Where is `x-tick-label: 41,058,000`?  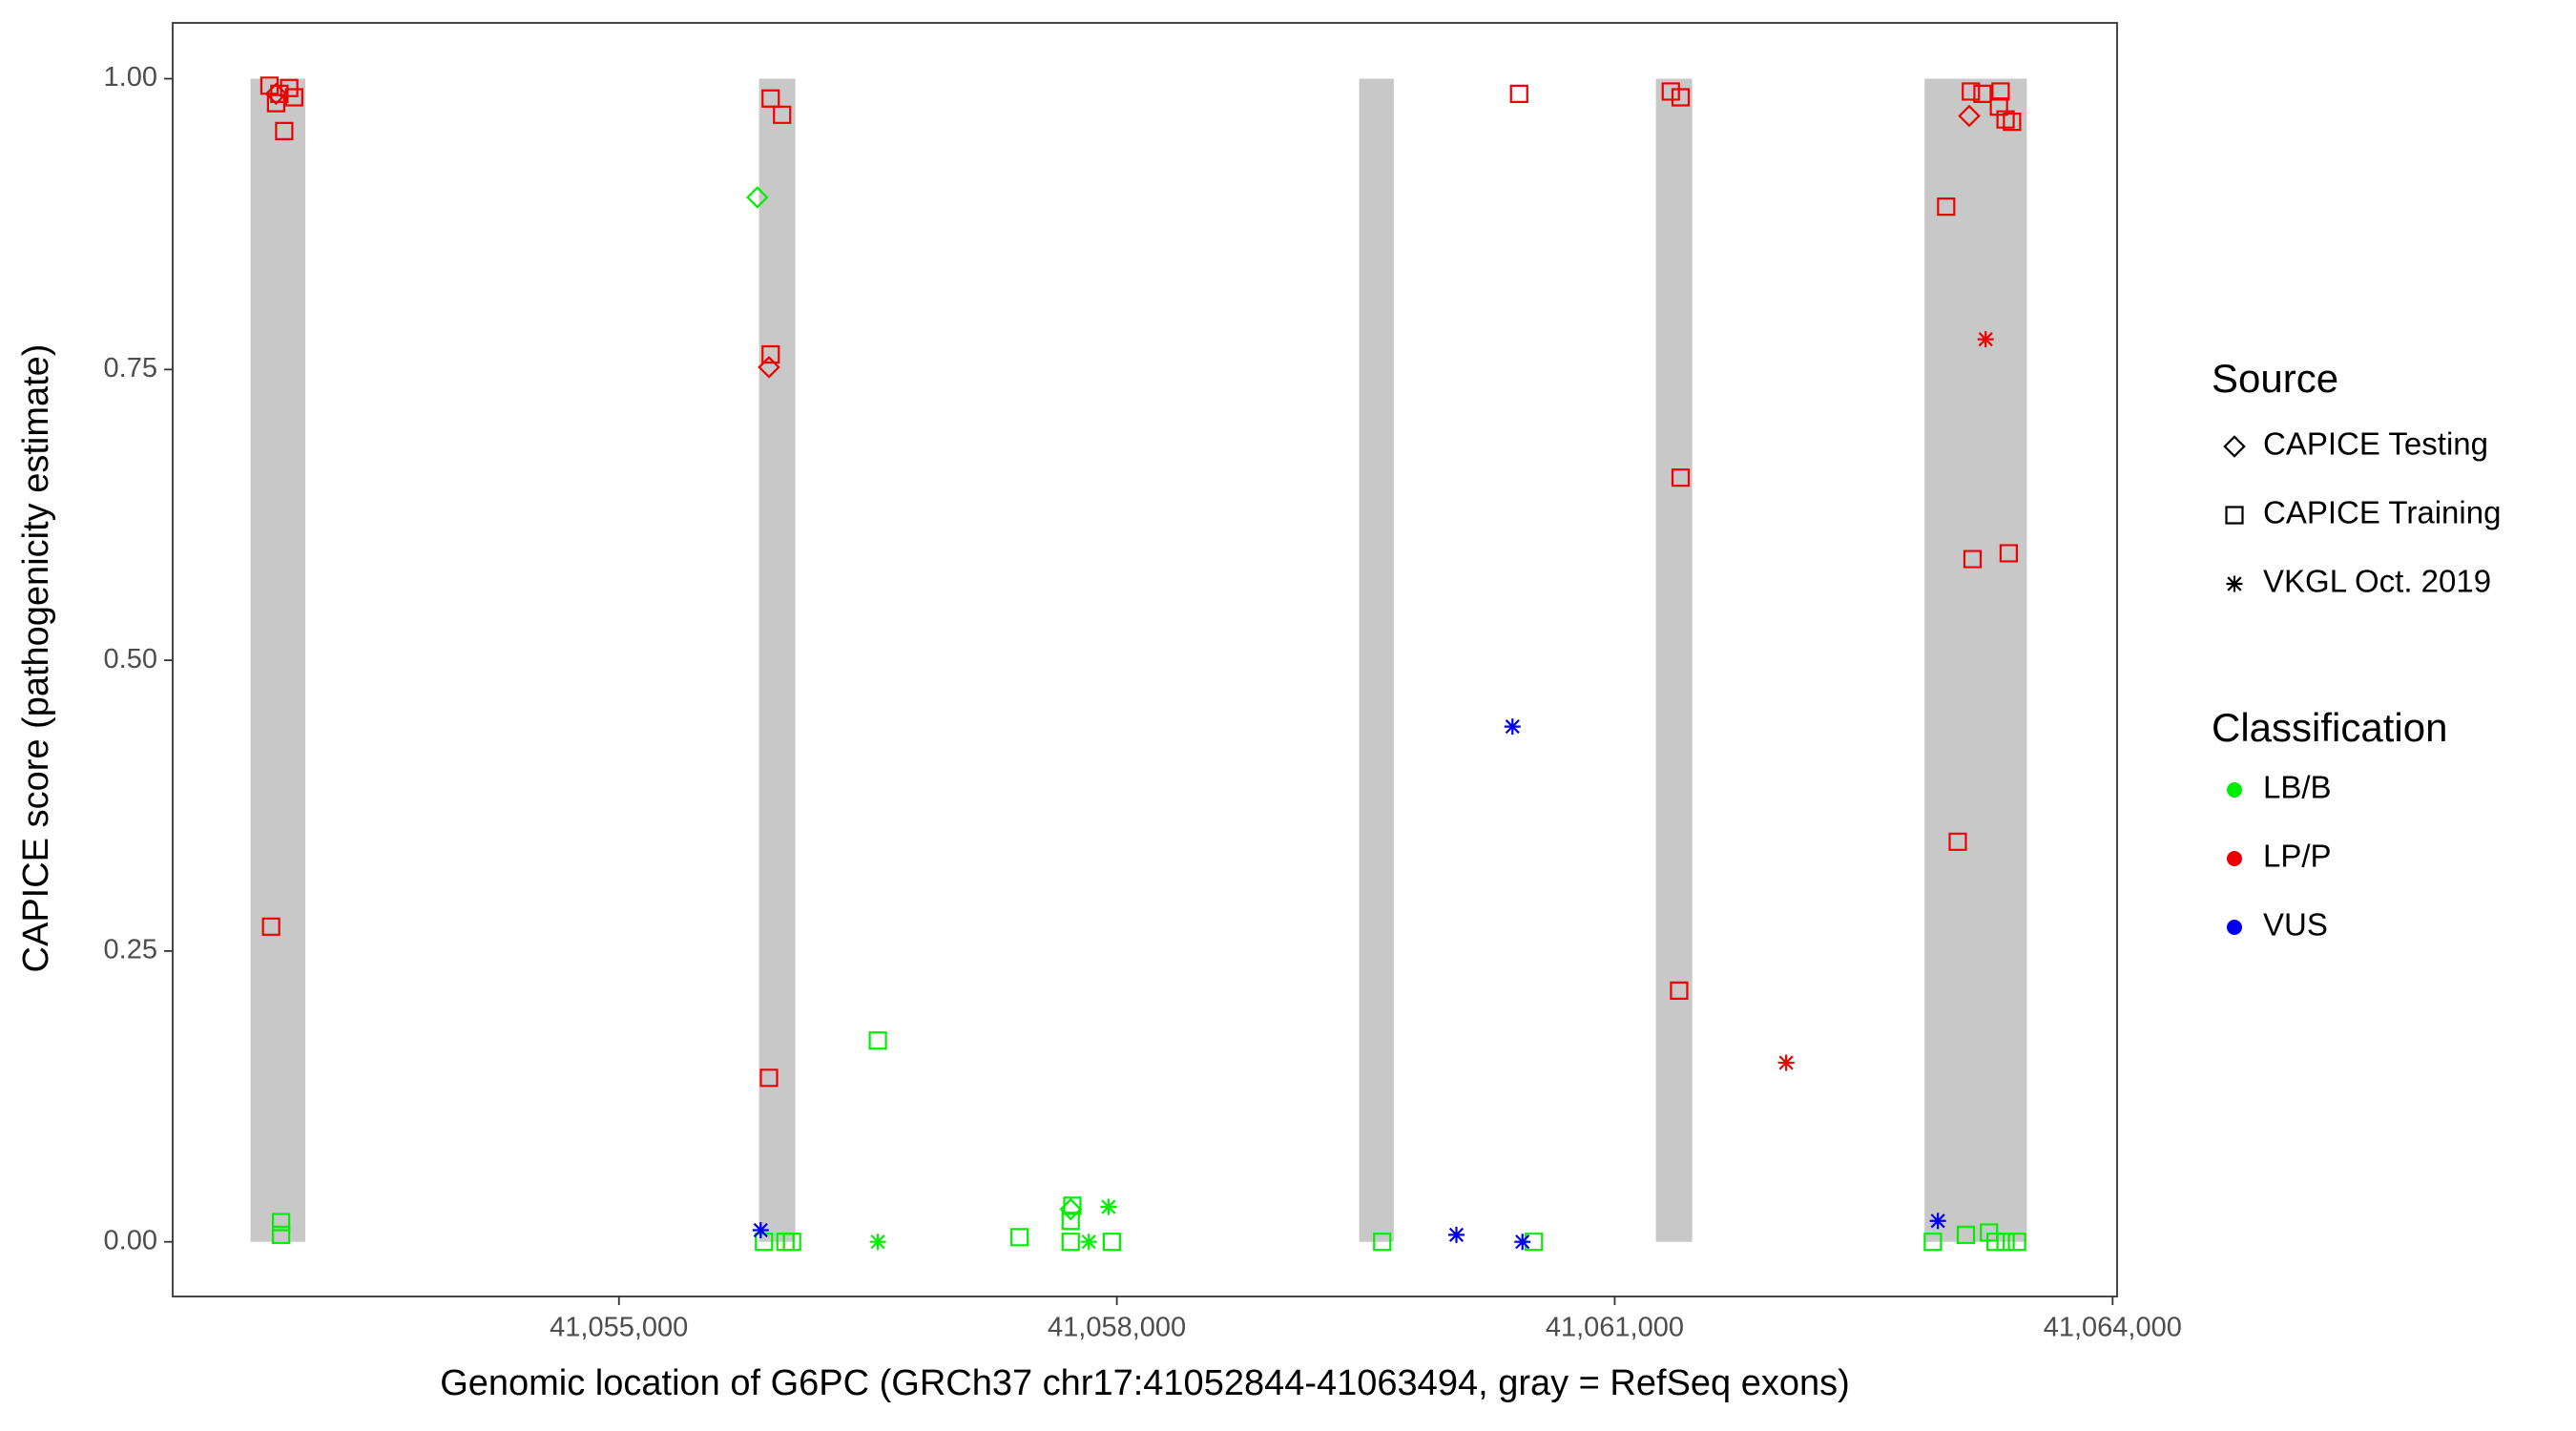 x-tick-label: 41,058,000 is located at coordinates (1117, 1328).